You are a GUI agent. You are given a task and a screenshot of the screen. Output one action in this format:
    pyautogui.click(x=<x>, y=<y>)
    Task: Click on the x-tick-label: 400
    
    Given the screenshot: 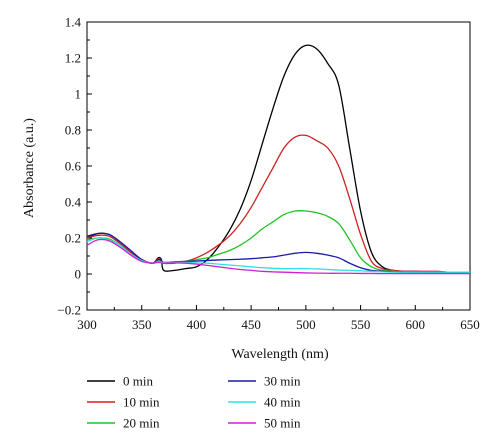 What is the action you would take?
    pyautogui.click(x=197, y=324)
    